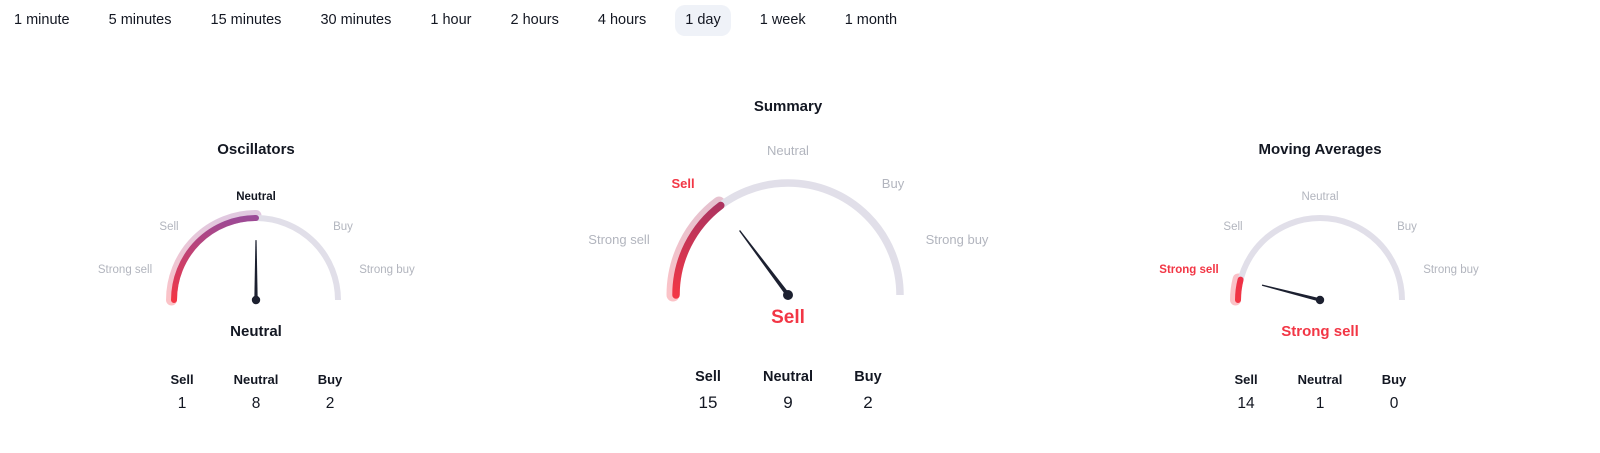 This screenshot has height=453, width=1600. I want to click on tab-1-minute: 1 minute, so click(42, 20).